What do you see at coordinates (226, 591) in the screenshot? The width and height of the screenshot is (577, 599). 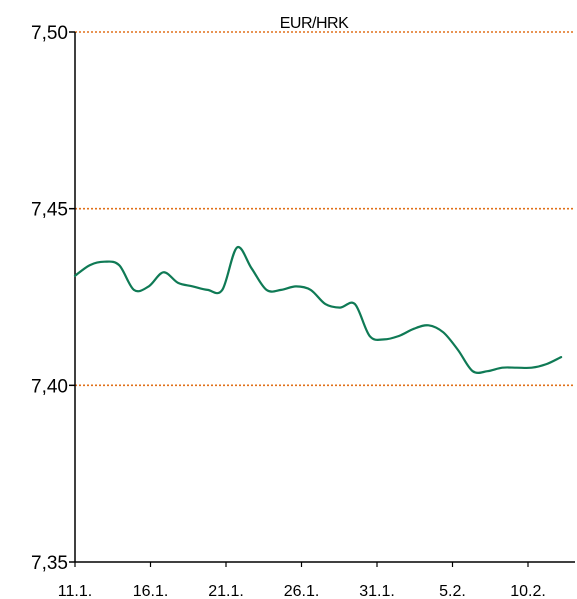 I see `x-tick-label: 21.1.` at bounding box center [226, 591].